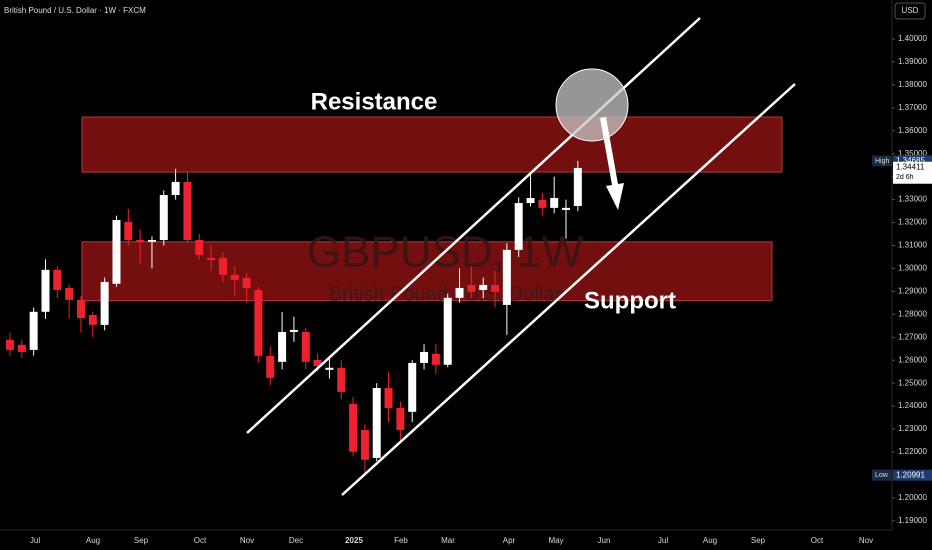 The image size is (932, 550). Describe the element at coordinates (910, 166) in the screenshot. I see `price-label: 1.34411` at that location.